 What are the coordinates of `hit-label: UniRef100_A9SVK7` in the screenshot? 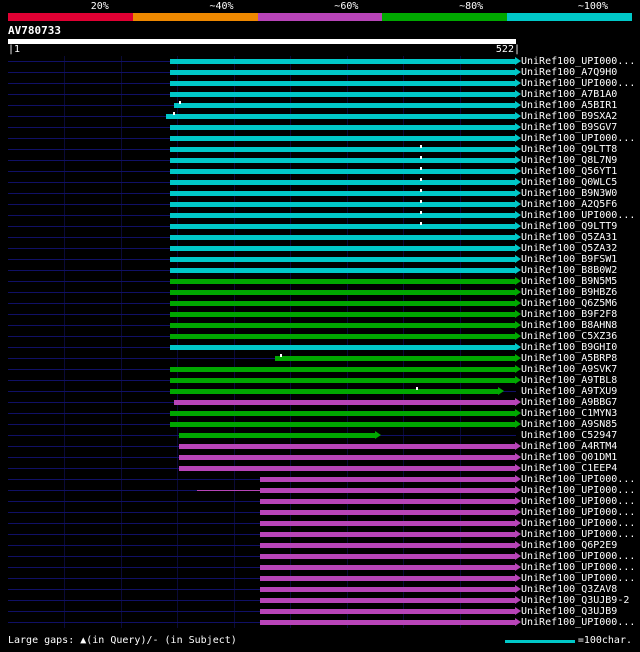 It's located at (569, 369).